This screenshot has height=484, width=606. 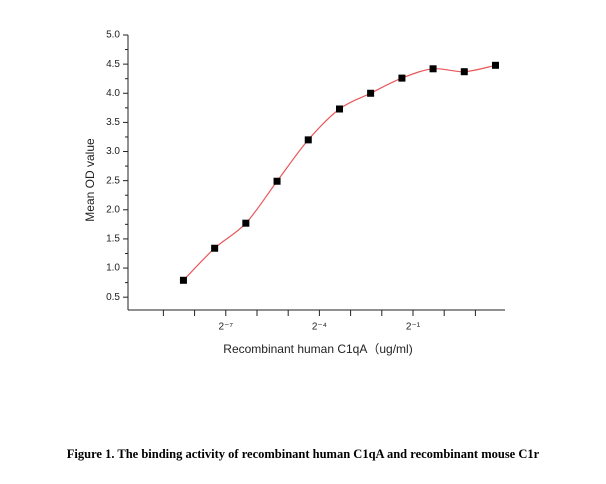 What do you see at coordinates (113, 93) in the screenshot?
I see `y-tick-label: 4.0` at bounding box center [113, 93].